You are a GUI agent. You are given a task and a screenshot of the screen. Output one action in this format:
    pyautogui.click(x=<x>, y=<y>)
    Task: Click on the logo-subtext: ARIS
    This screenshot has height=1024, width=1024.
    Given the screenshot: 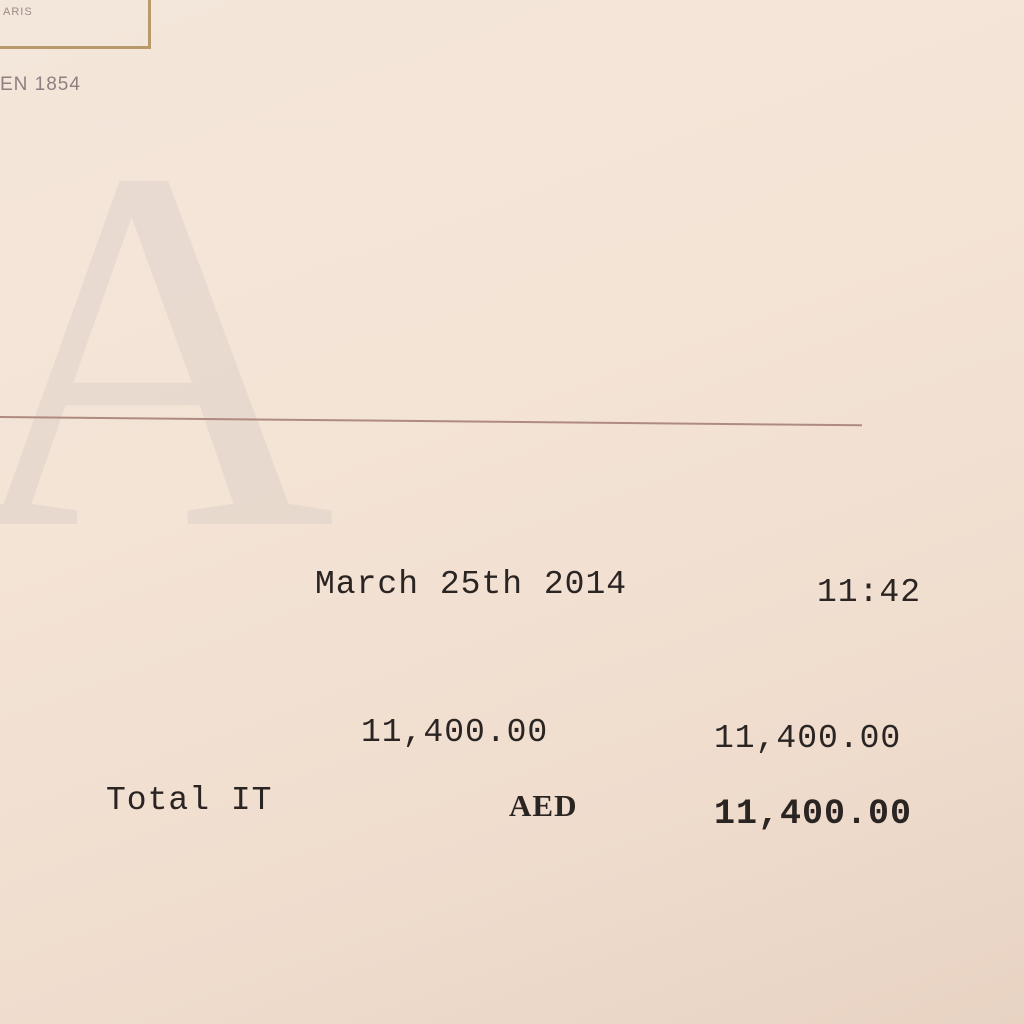 What is the action you would take?
    pyautogui.click(x=18, y=12)
    